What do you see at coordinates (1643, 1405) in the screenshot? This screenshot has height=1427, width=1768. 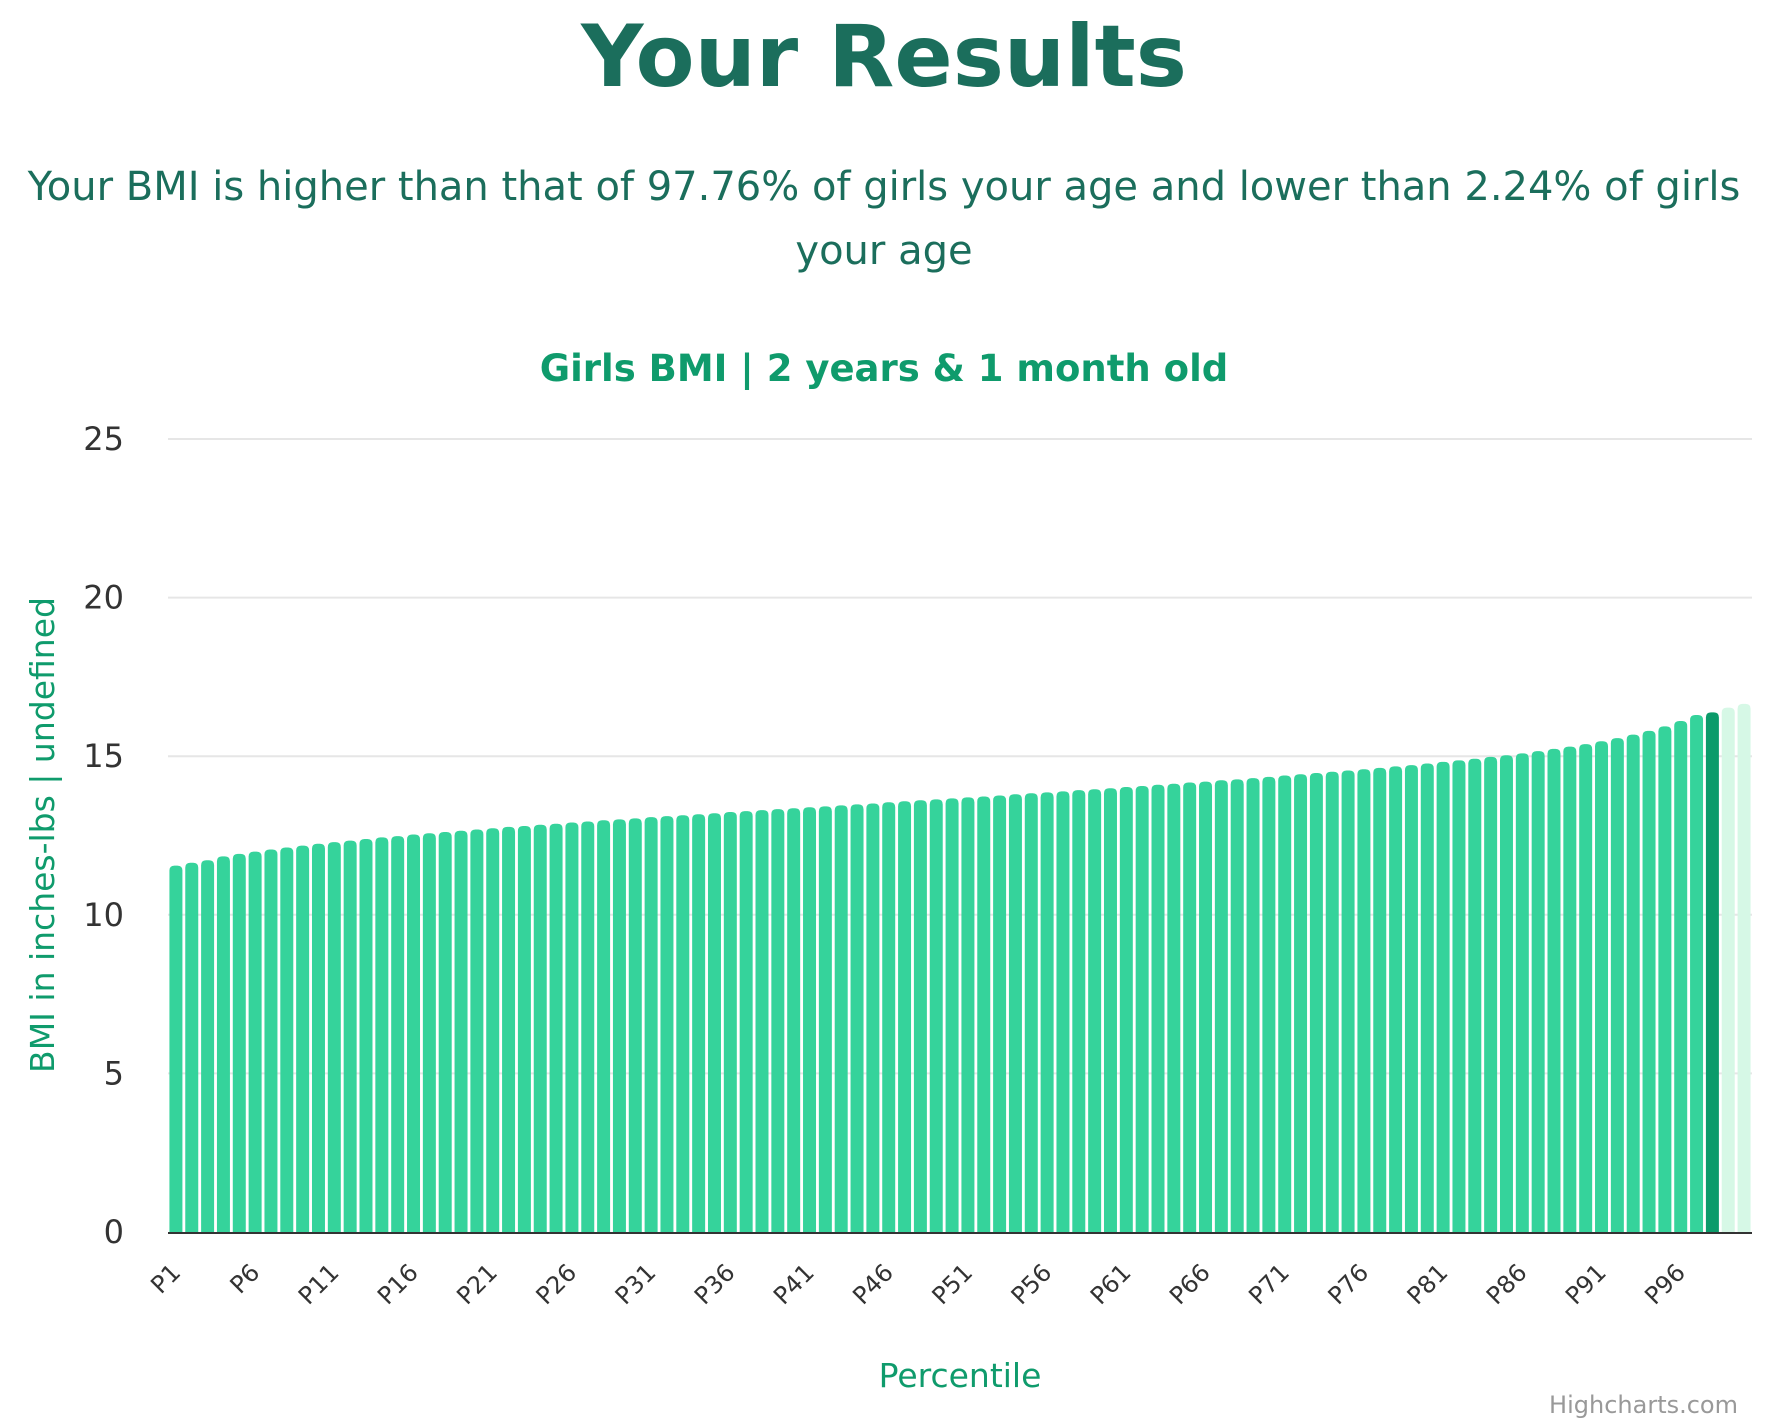 I see `highcharts-credits-link: Highcharts.com` at bounding box center [1643, 1405].